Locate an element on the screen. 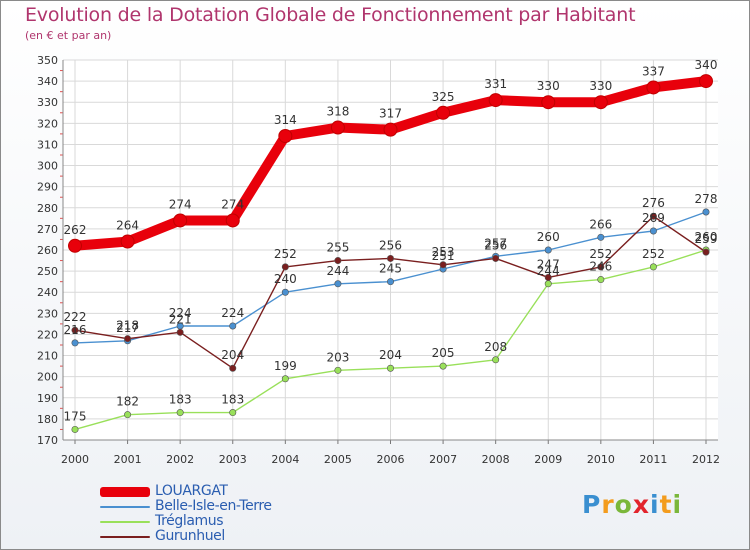  x-tick-label: 2004 is located at coordinates (285, 459).